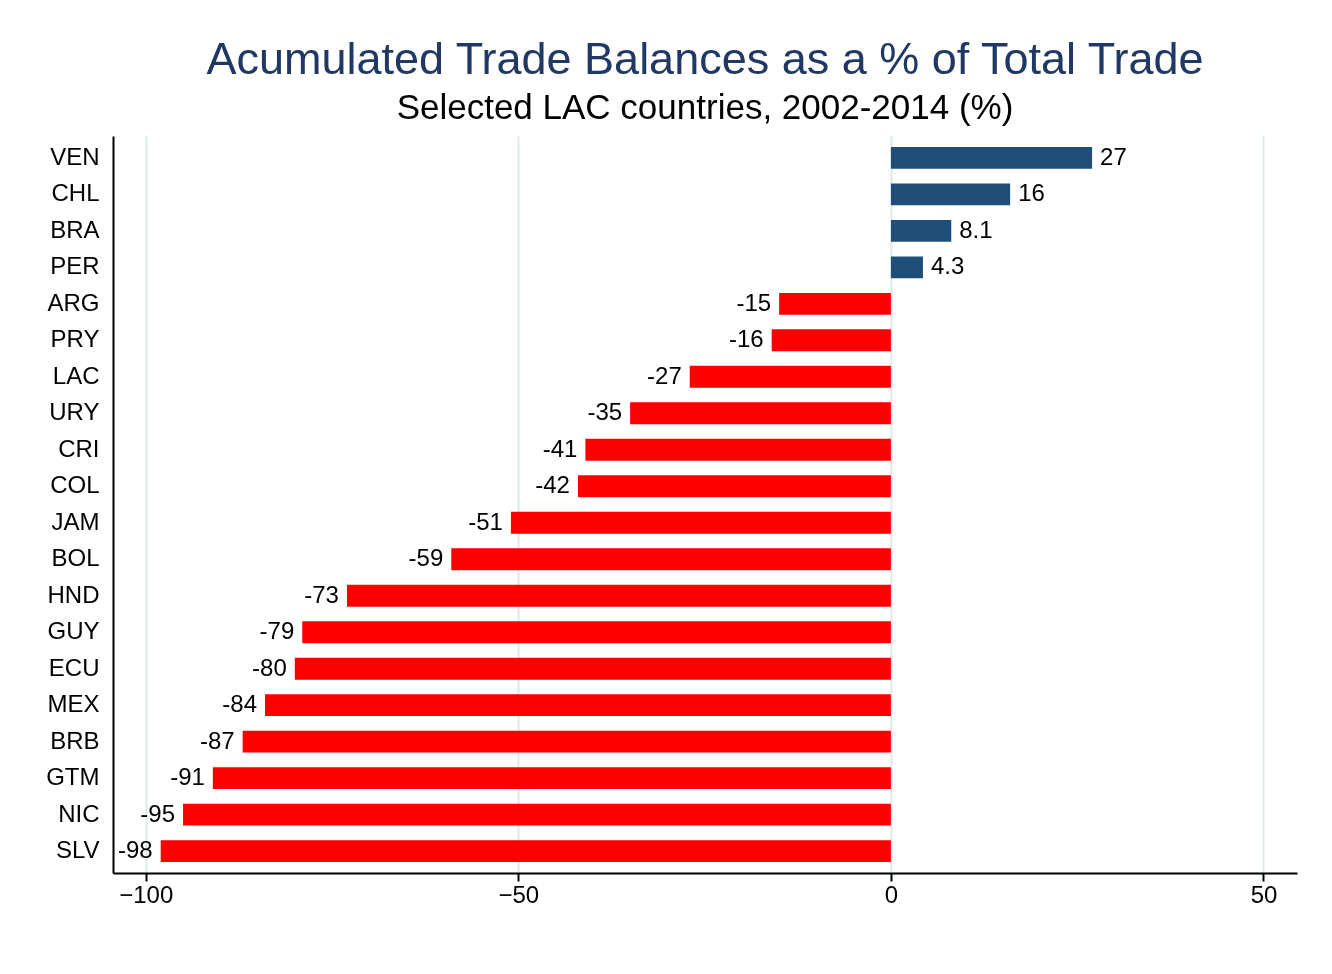  I want to click on data-label: -80, so click(269, 667).